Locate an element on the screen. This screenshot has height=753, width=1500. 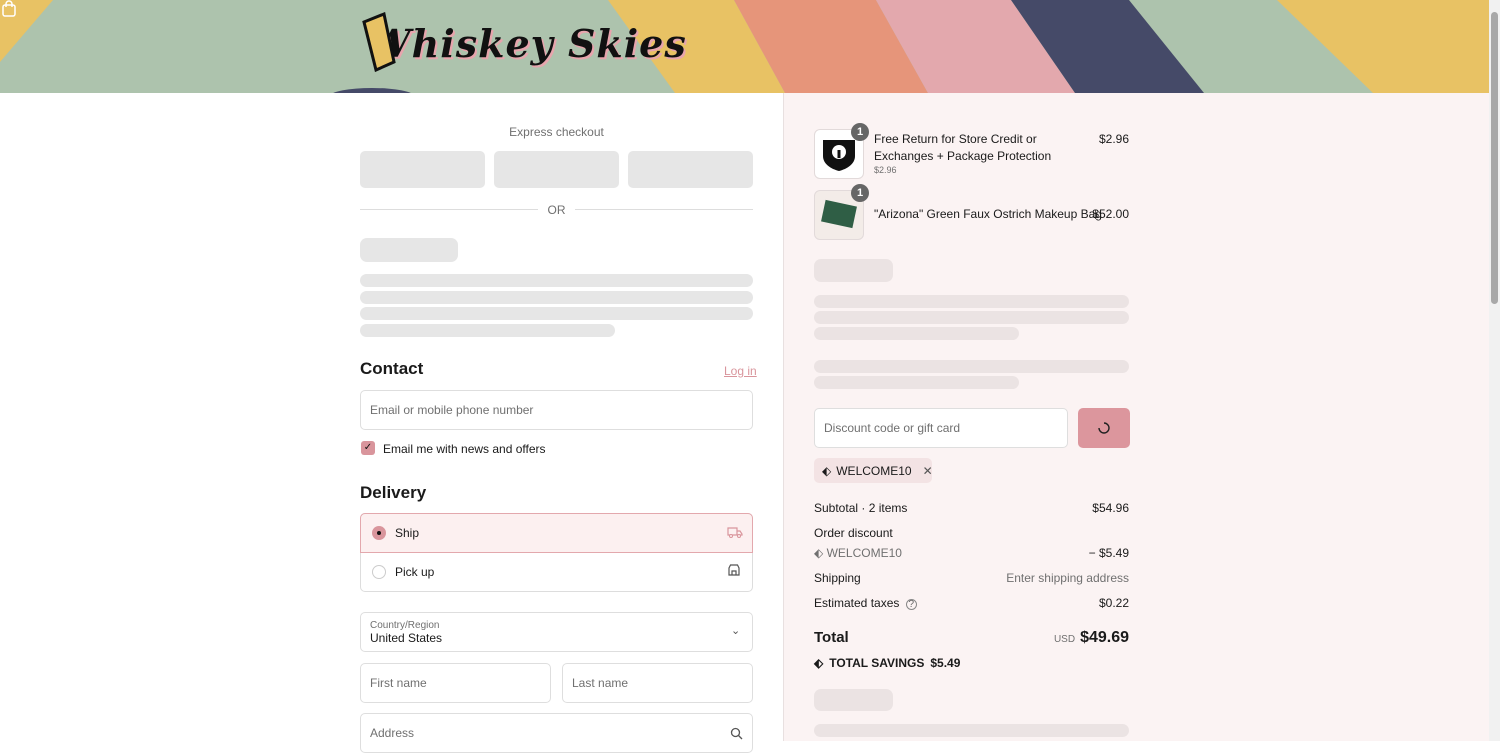
or-label: OR is located at coordinates (556, 210).